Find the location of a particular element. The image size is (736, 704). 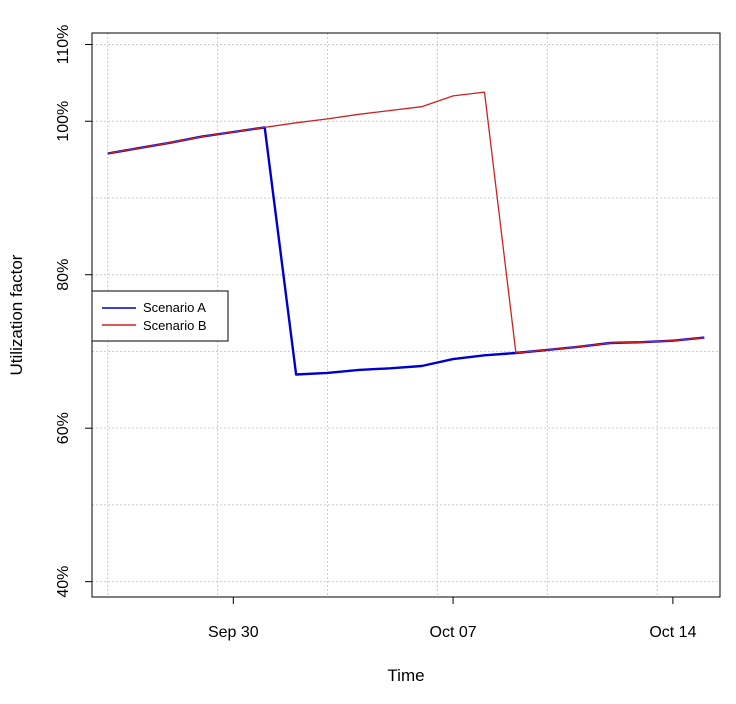

legend: Scenario A Scenario B is located at coordinates (160, 316).